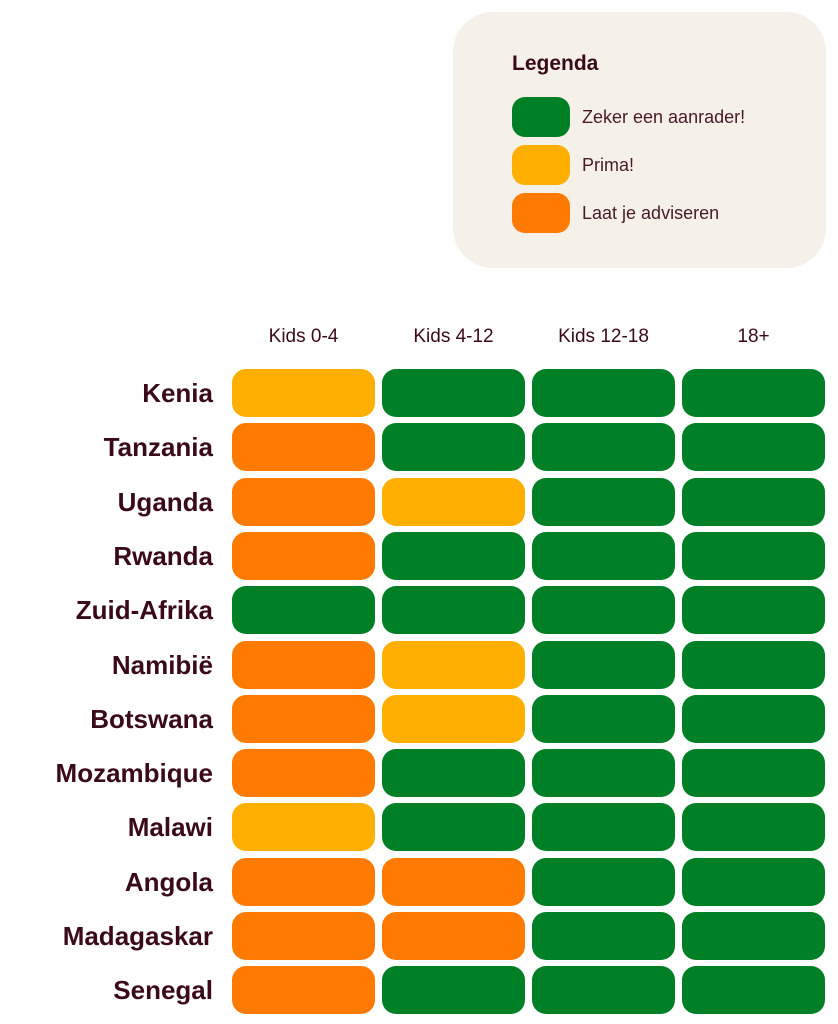 The height and width of the screenshot is (1024, 838). What do you see at coordinates (168, 881) in the screenshot?
I see `row-label: Angola` at bounding box center [168, 881].